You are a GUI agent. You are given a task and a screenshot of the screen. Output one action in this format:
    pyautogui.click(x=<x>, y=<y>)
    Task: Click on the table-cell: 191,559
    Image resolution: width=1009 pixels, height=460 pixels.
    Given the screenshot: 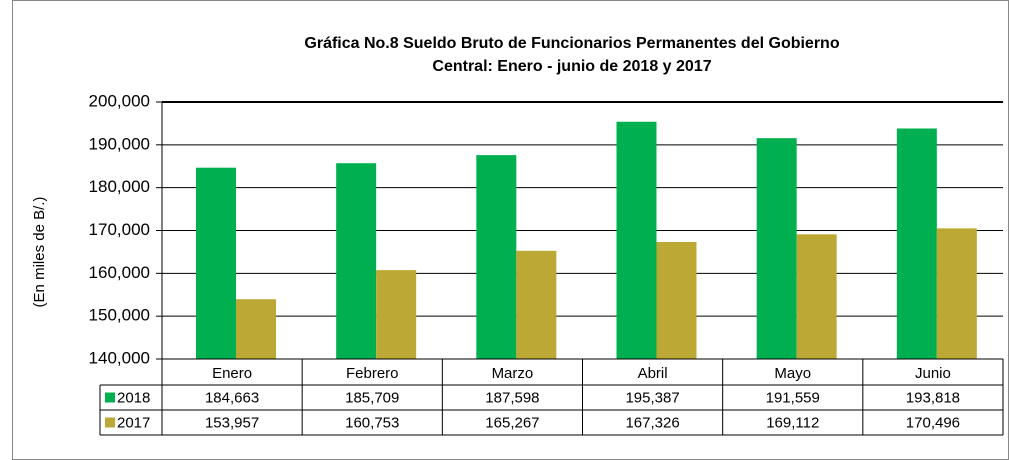 What is the action you would take?
    pyautogui.click(x=793, y=397)
    